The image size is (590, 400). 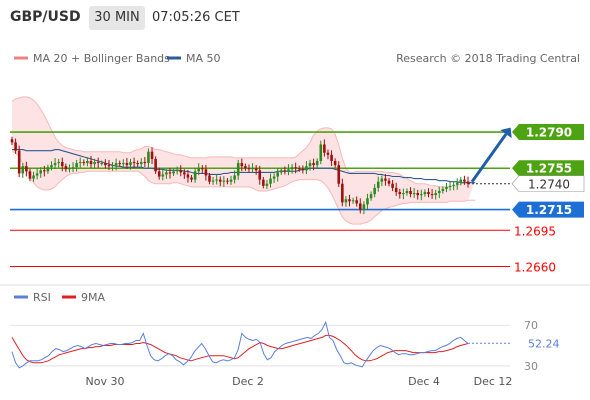 I want to click on last-price-label: 1.2740, so click(x=549, y=184).